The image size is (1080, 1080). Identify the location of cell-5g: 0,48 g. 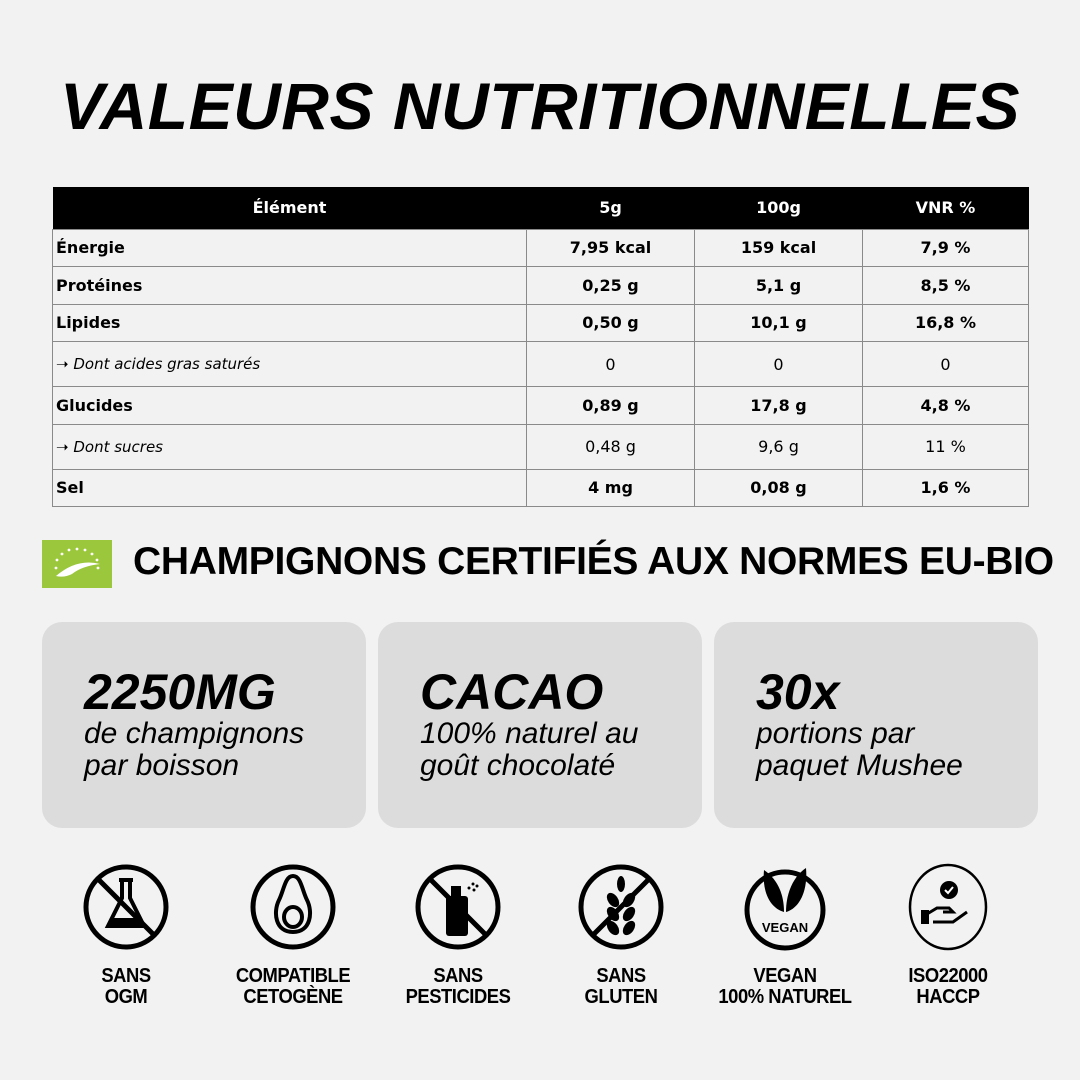
(610, 446).